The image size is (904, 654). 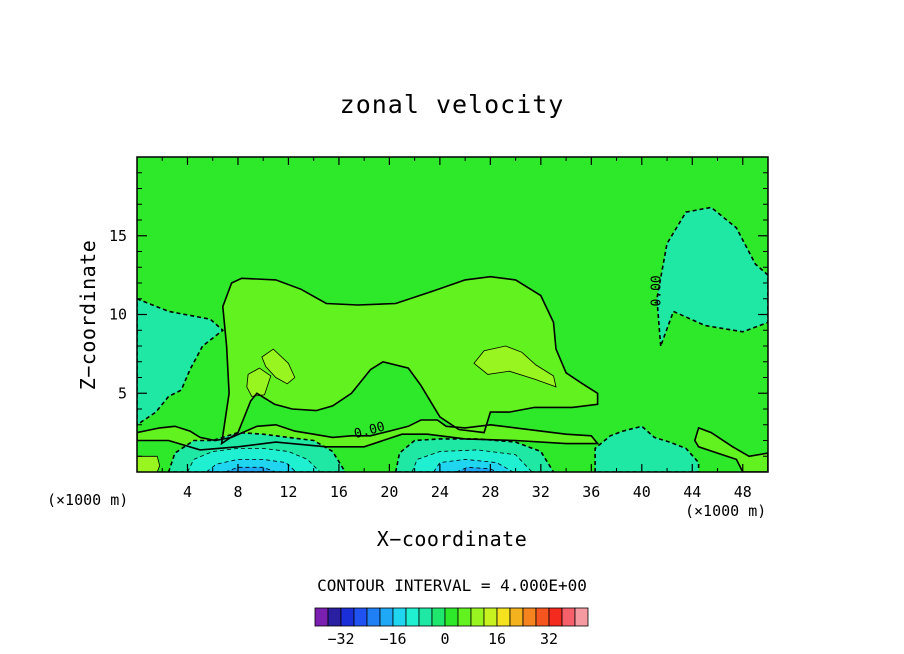 I want to click on x-tick-label: 4, so click(x=187, y=492).